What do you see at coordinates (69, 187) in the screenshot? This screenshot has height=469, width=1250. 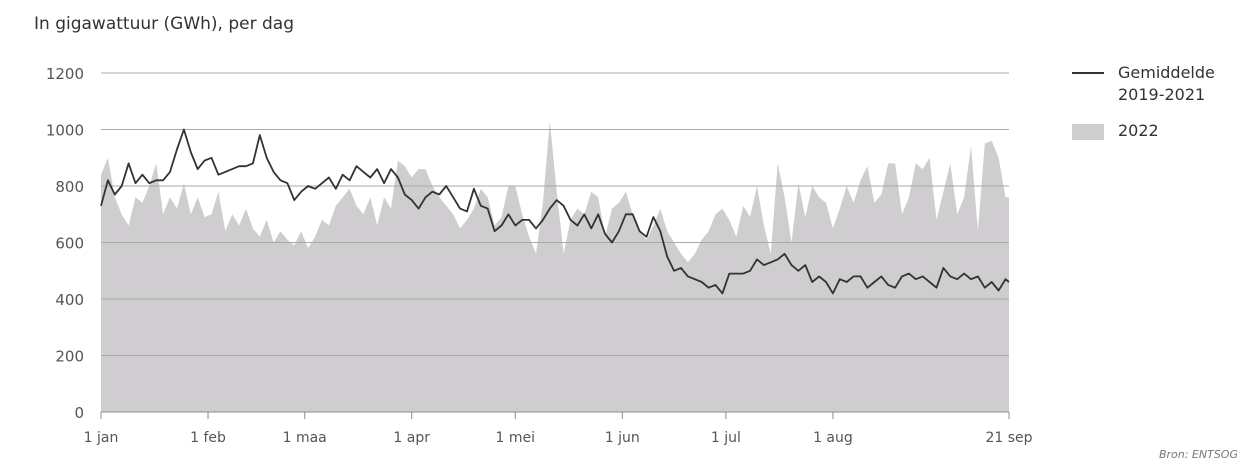 I see `y-tick-label-800: 800` at bounding box center [69, 187].